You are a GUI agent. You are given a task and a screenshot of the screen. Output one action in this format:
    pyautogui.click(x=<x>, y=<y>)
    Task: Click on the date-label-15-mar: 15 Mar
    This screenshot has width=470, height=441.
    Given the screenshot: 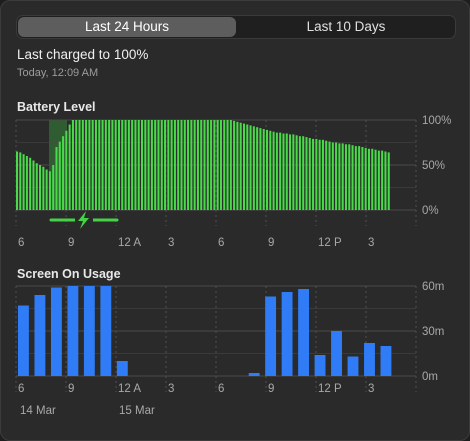 What is the action you would take?
    pyautogui.click(x=137, y=411)
    